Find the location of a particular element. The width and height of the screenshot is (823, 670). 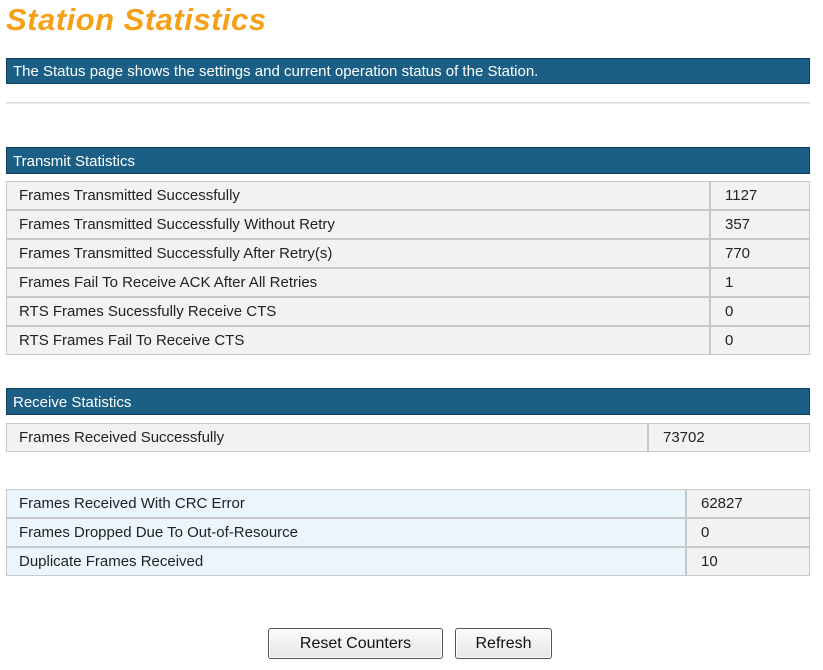

stat-value: 10 is located at coordinates (748, 561).